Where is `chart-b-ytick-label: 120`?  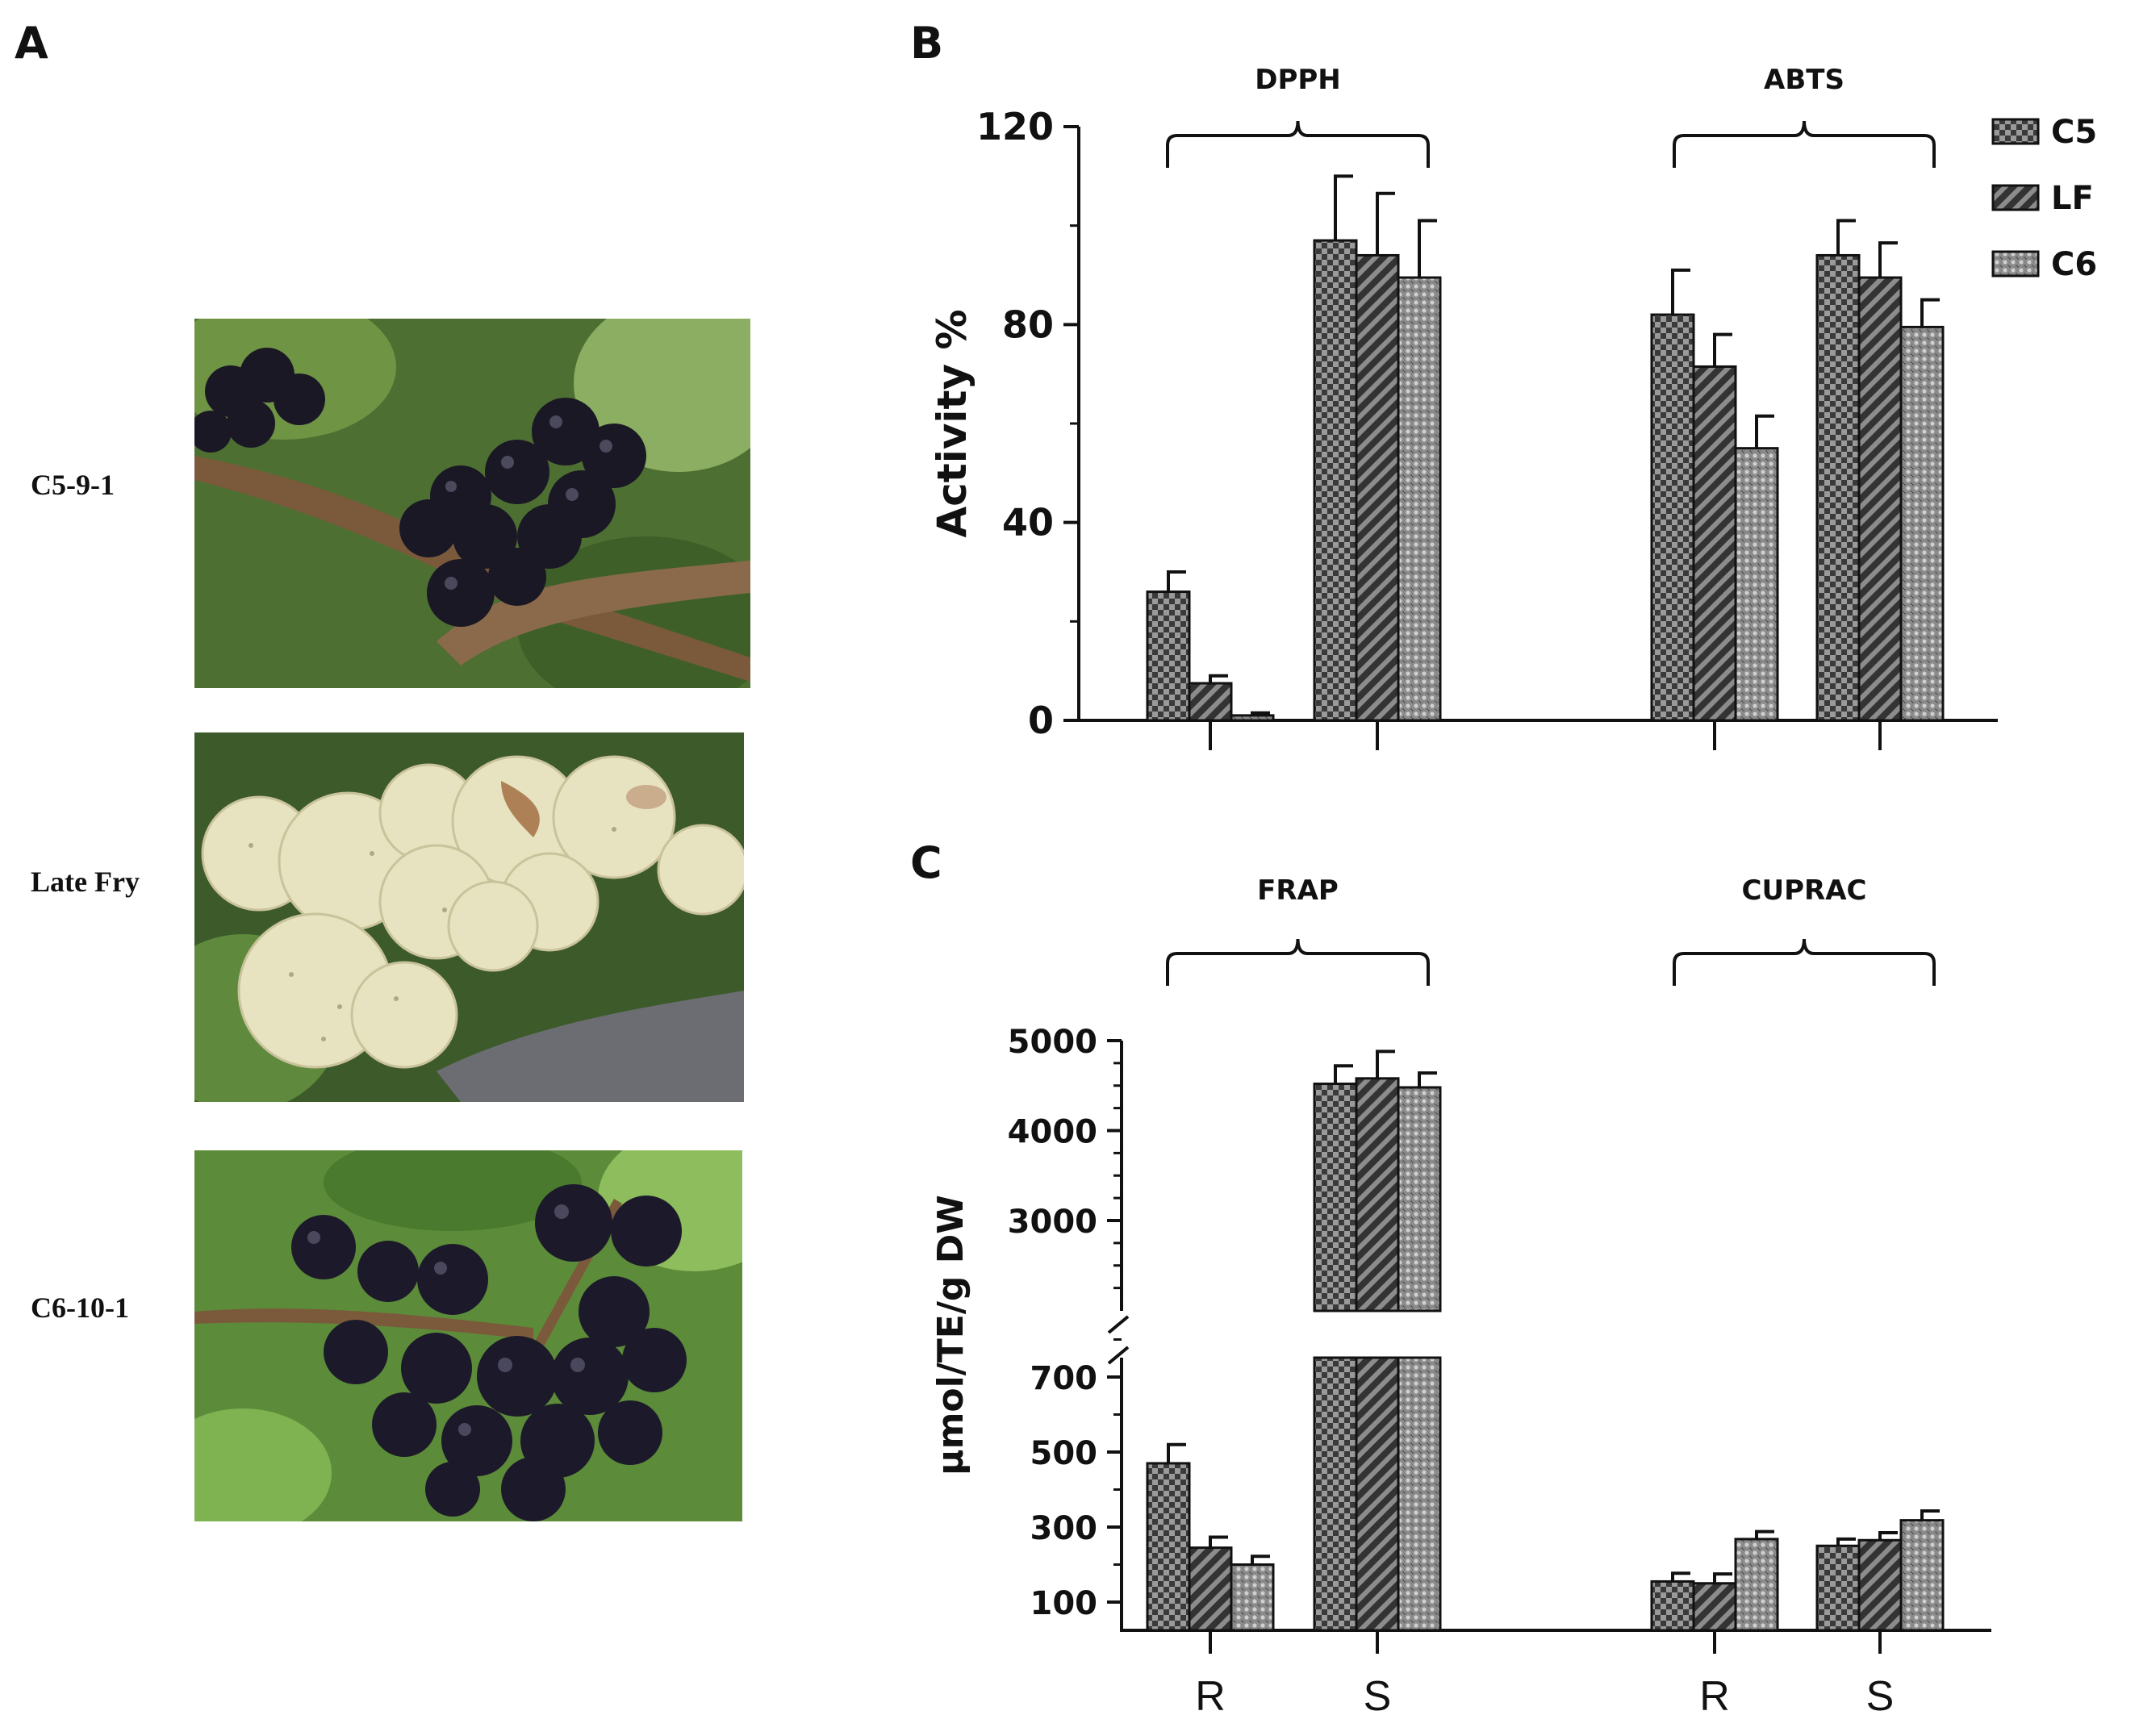 chart-b-ytick-label: 120 is located at coordinates (1015, 127).